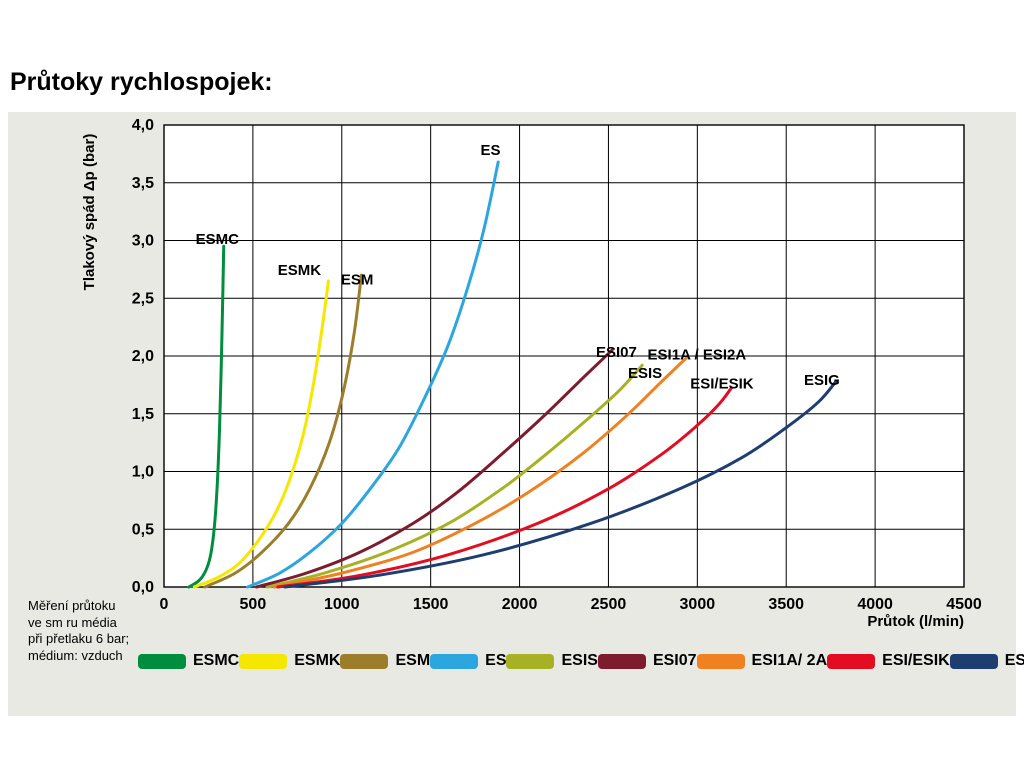 This screenshot has height=768, width=1024. Describe the element at coordinates (143, 125) in the screenshot. I see `y-tick-label: 4,0` at that location.